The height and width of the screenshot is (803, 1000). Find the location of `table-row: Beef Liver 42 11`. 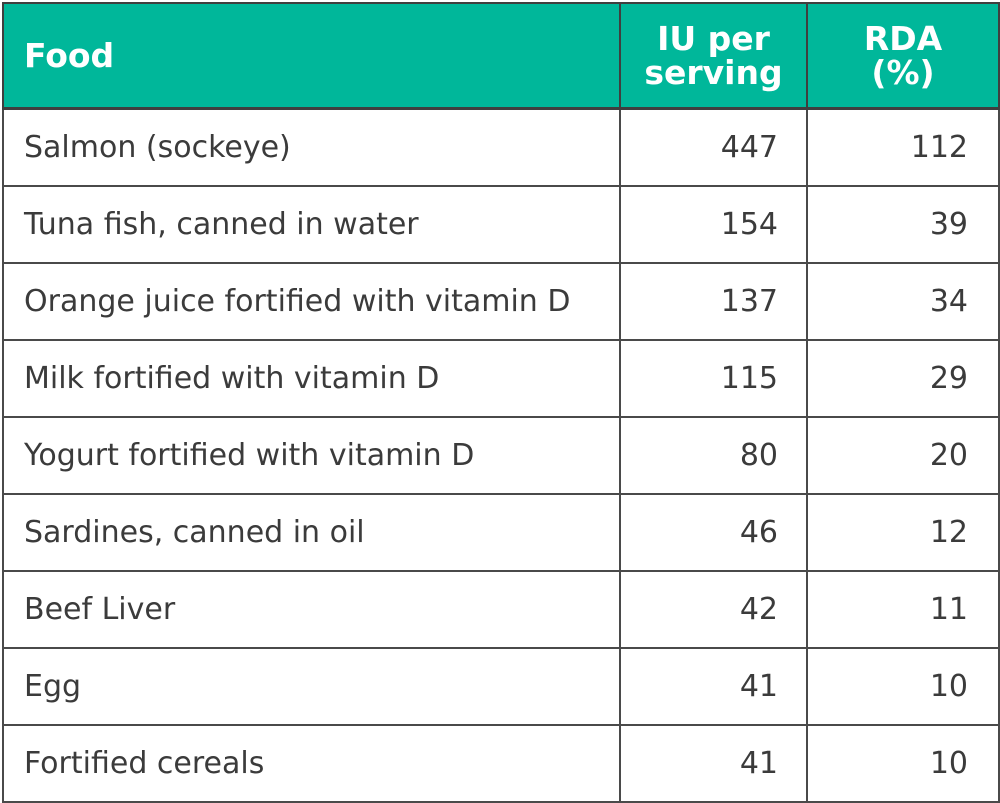

table-row: Beef Liver 42 11 is located at coordinates (501, 609).